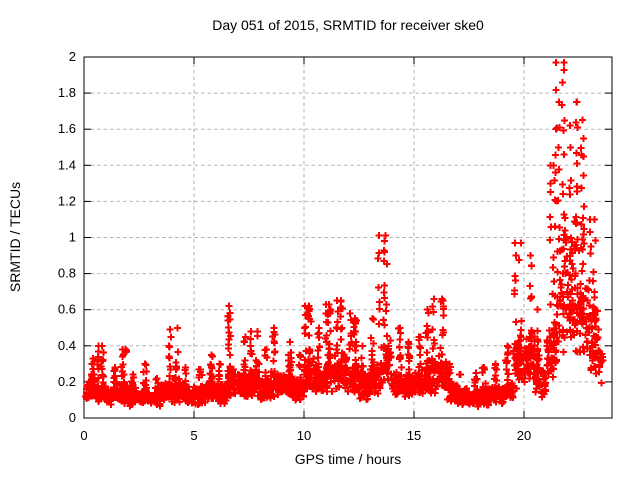  Describe the element at coordinates (67, 92) in the screenshot. I see `y-tick-label: 1.8` at that location.